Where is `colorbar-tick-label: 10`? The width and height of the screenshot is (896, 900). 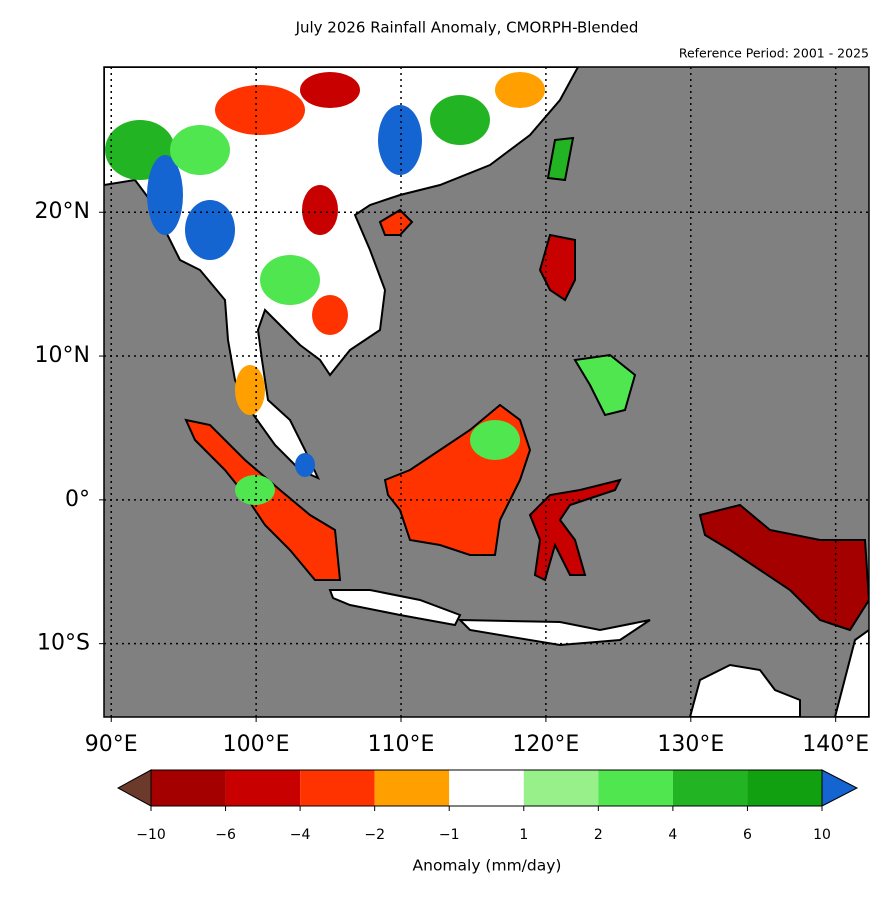
colorbar-tick-label: 10 is located at coordinates (822, 835).